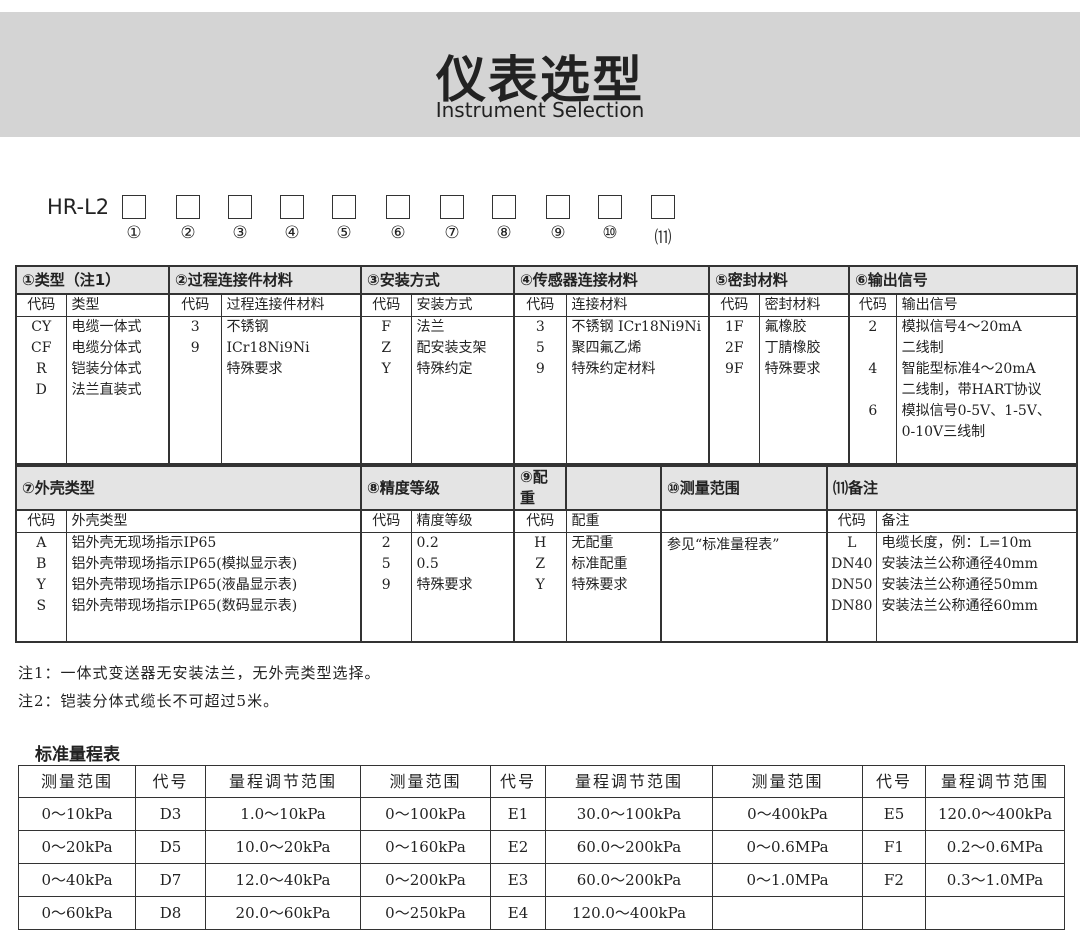  Describe the element at coordinates (240, 233) in the screenshot. I see `position-number: ③` at that location.